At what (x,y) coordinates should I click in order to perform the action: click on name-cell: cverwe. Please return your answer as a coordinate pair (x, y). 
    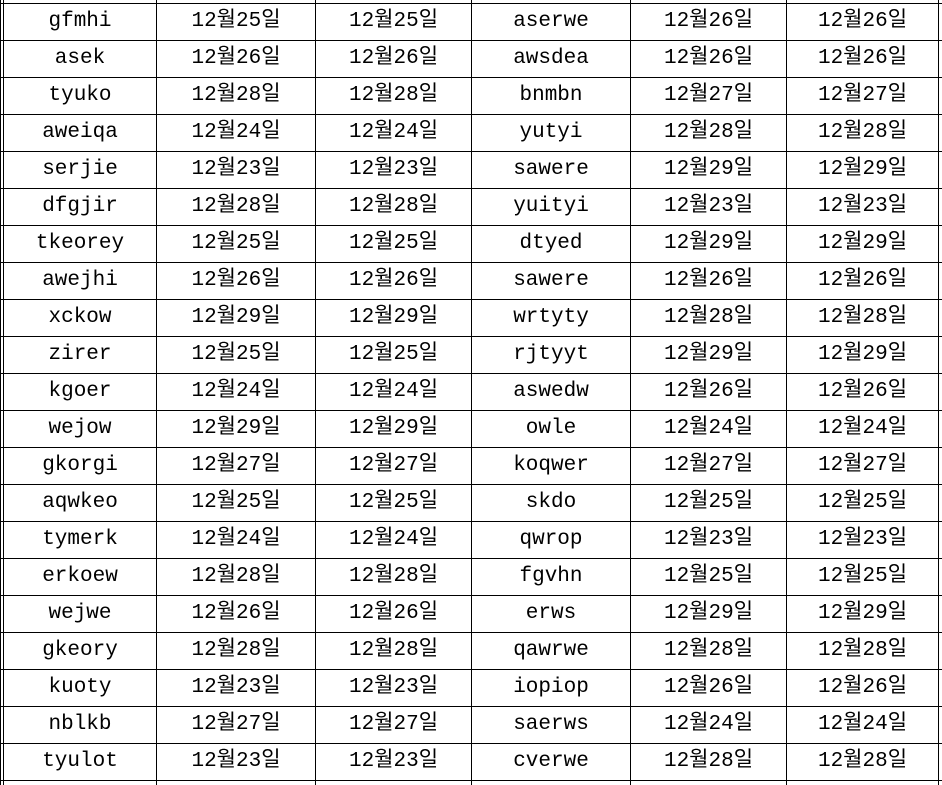
    Looking at the image, I should click on (551, 762).